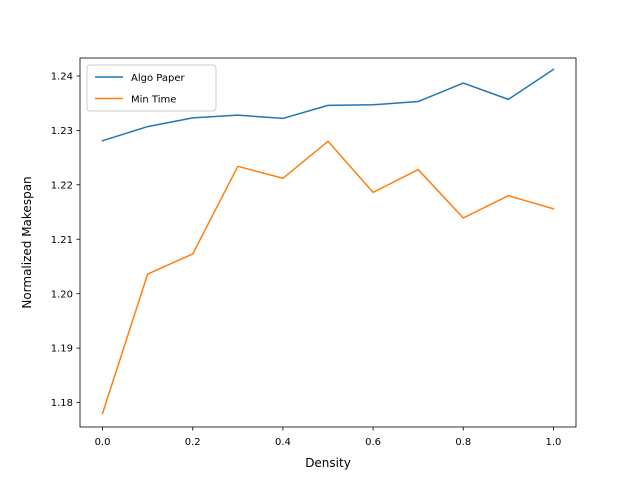  Describe the element at coordinates (373, 442) in the screenshot. I see `x-tick-label: 0.6` at that location.